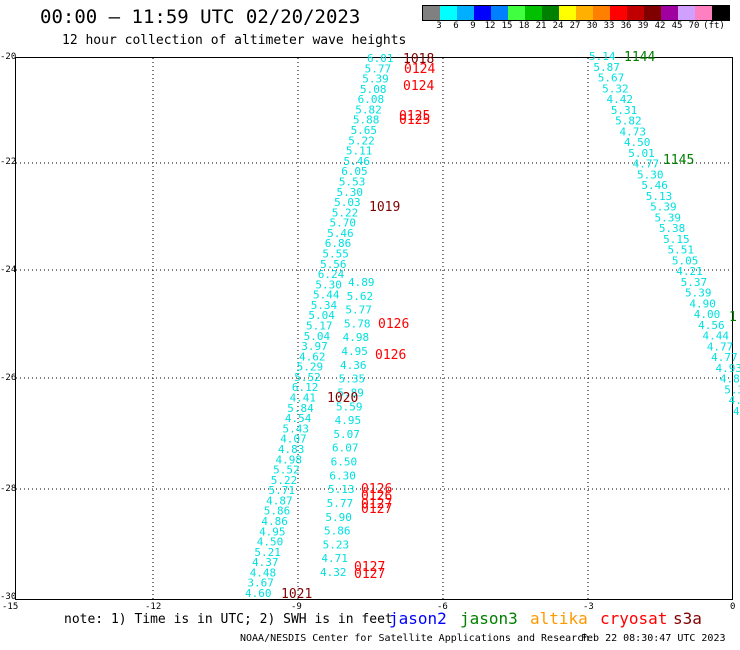 This screenshot has height=650, width=740. What do you see at coordinates (296, 594) in the screenshot?
I see `pass-time-s3a: 1021` at bounding box center [296, 594].